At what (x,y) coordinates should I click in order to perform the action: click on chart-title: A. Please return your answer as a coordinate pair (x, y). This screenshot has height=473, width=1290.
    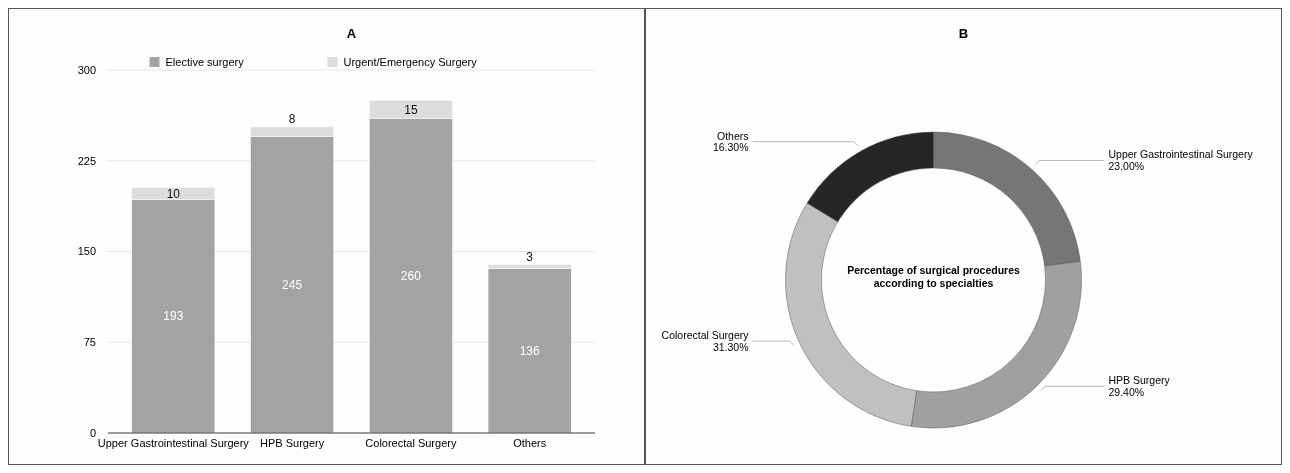
    Looking at the image, I should click on (351, 33).